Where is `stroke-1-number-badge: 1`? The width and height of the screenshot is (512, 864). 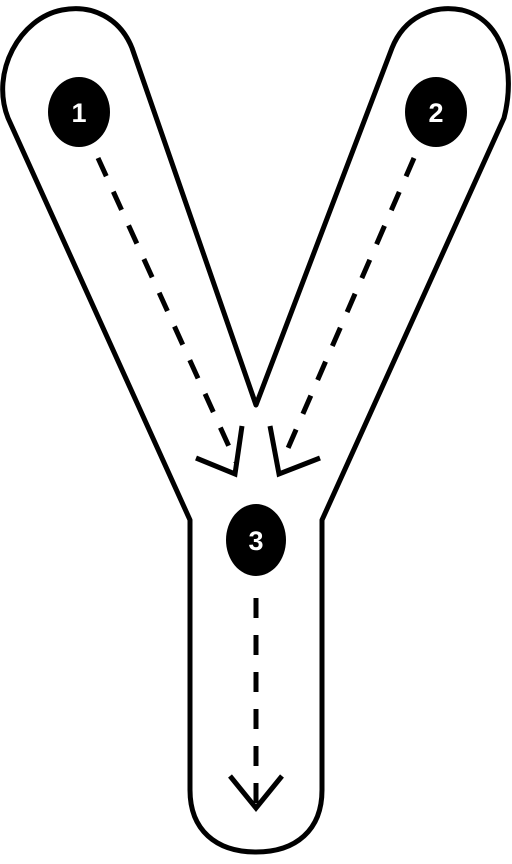
stroke-1-number-badge: 1 is located at coordinates (79, 112).